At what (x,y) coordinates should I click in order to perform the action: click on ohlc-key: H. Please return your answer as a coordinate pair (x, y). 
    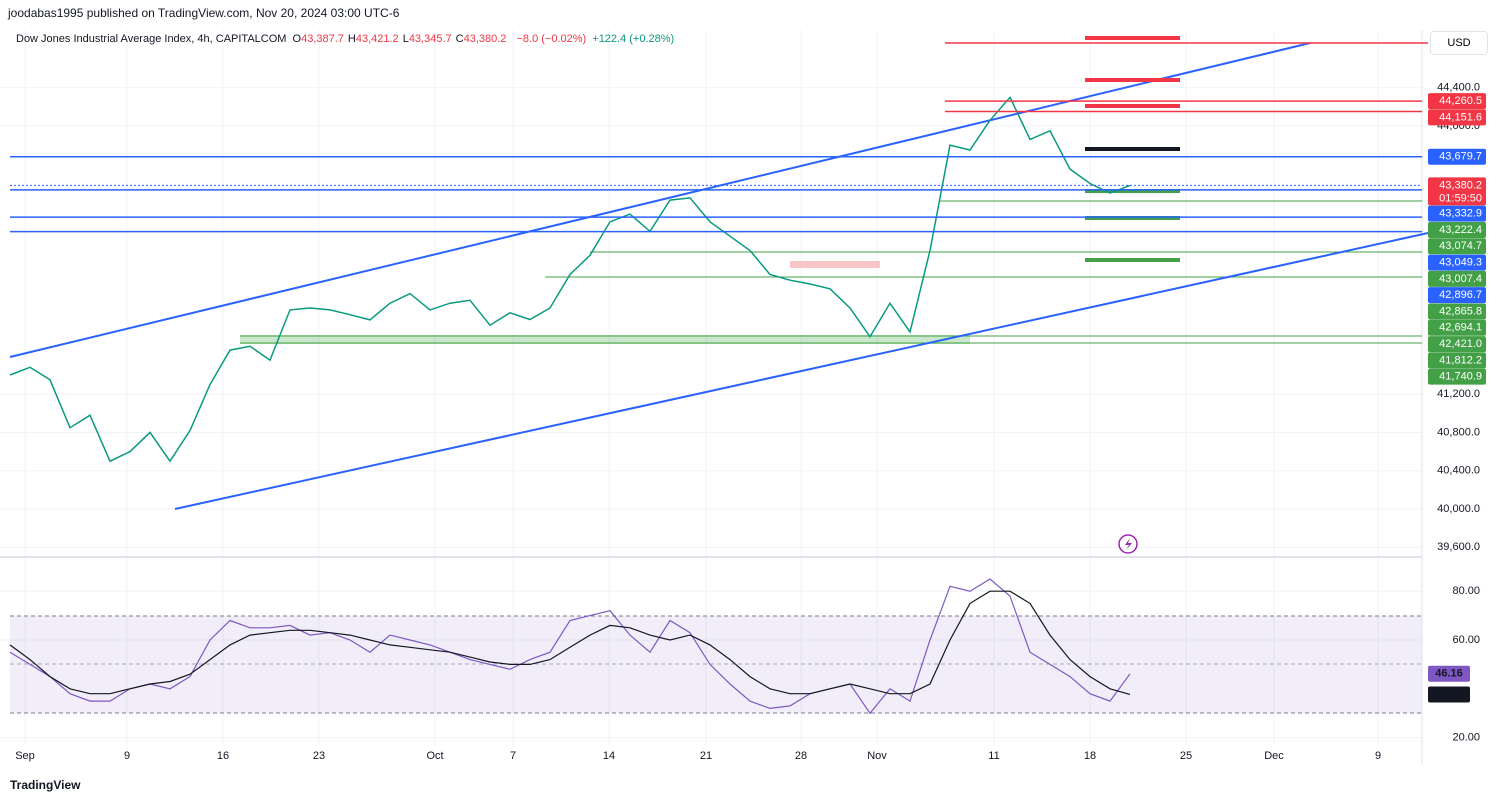
    Looking at the image, I should click on (351, 39).